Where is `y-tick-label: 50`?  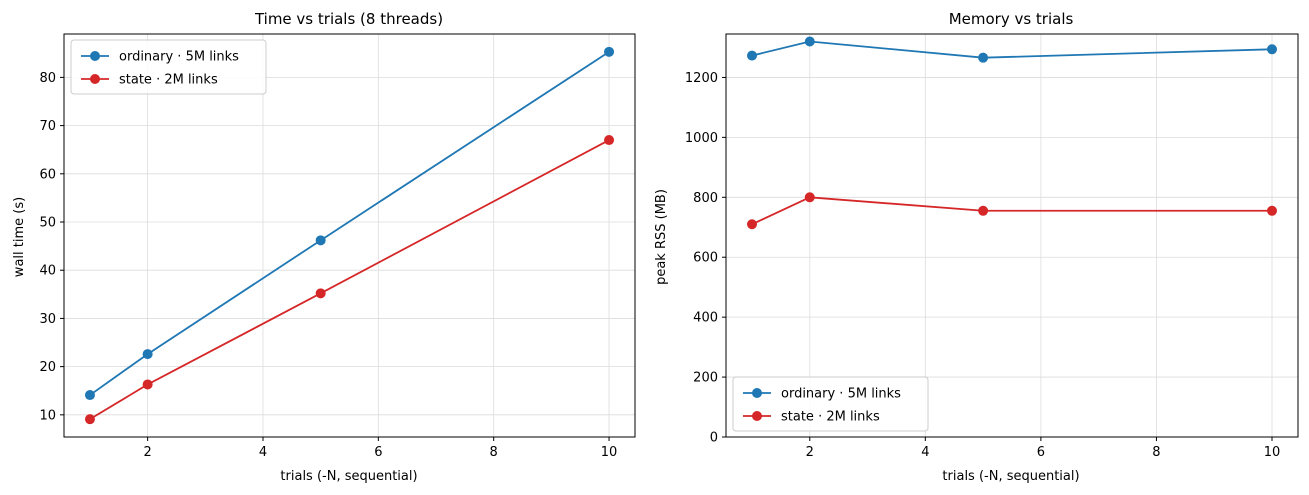
y-tick-label: 50 is located at coordinates (47, 223).